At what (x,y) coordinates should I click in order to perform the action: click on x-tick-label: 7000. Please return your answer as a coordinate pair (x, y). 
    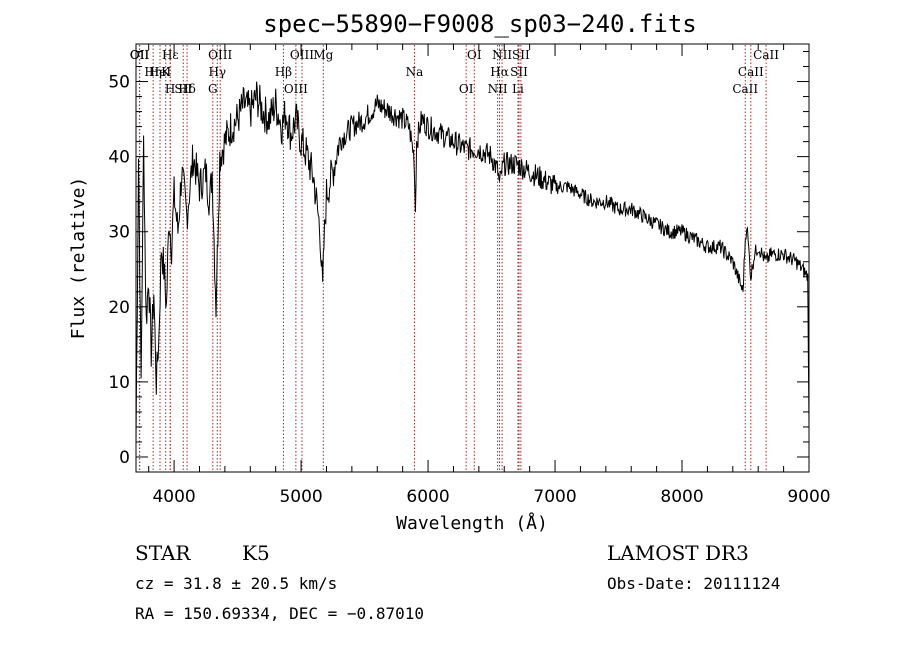
    Looking at the image, I should click on (554, 497).